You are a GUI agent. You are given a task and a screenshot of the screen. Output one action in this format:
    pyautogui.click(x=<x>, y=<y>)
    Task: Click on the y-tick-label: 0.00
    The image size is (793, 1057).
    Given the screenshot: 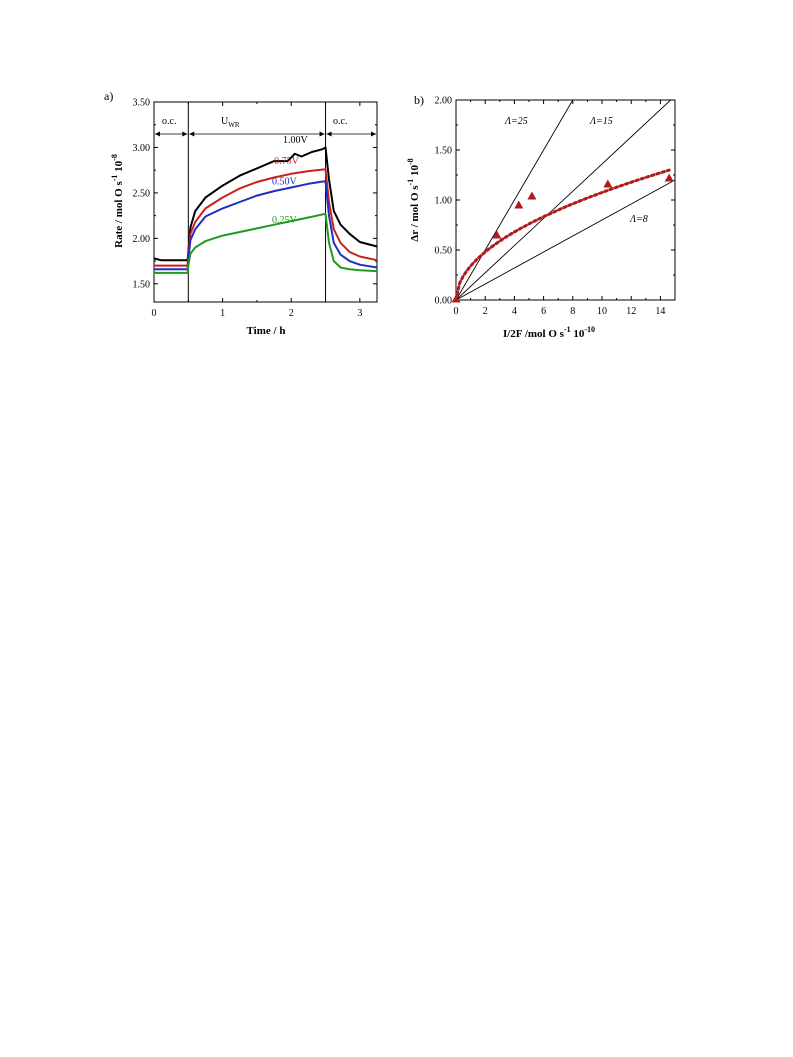 What is the action you would take?
    pyautogui.click(x=444, y=301)
    